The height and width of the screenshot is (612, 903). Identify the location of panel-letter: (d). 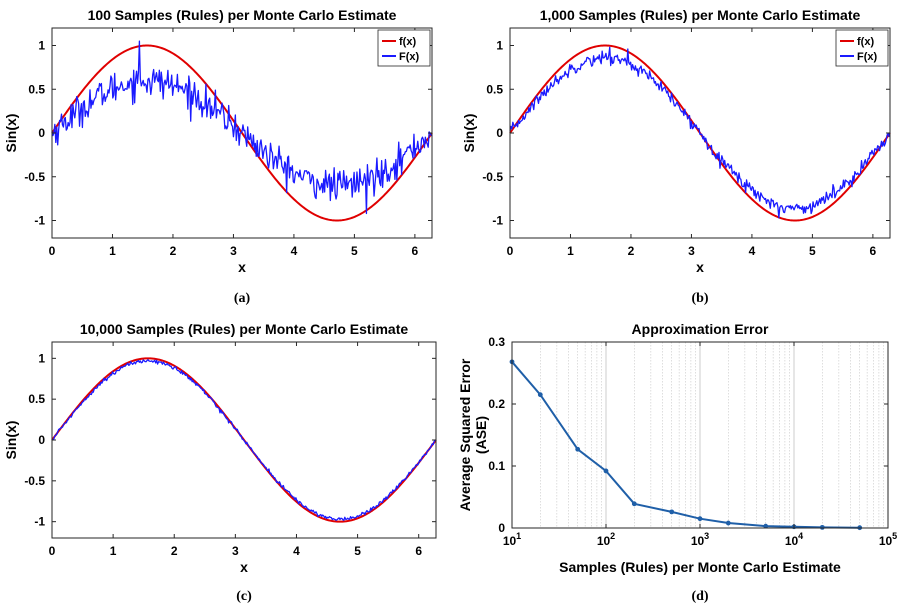
(699, 596).